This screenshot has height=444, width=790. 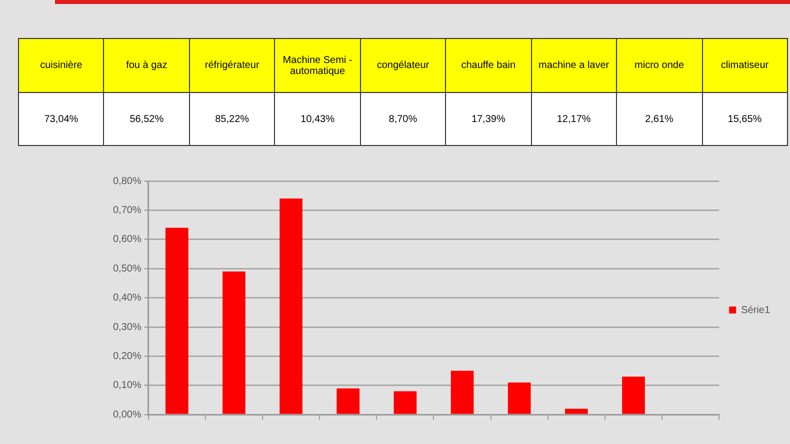 What do you see at coordinates (127, 386) in the screenshot?
I see `y-tick-label: 0,10%` at bounding box center [127, 386].